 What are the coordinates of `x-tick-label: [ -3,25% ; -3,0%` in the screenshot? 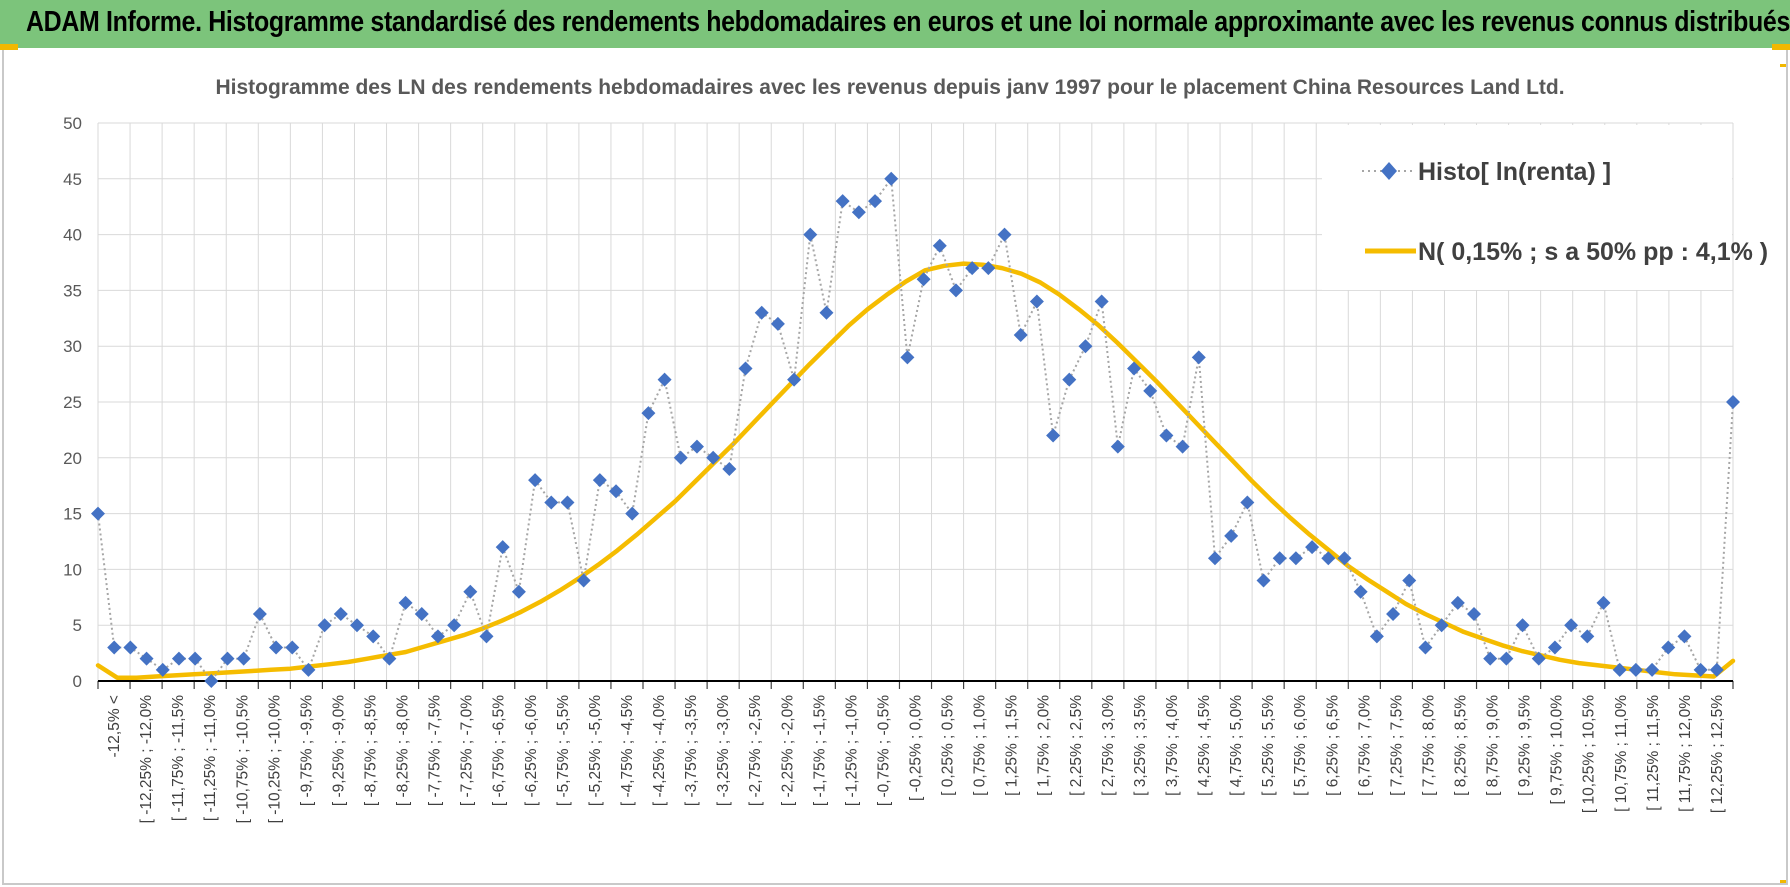 It's located at (723, 750).